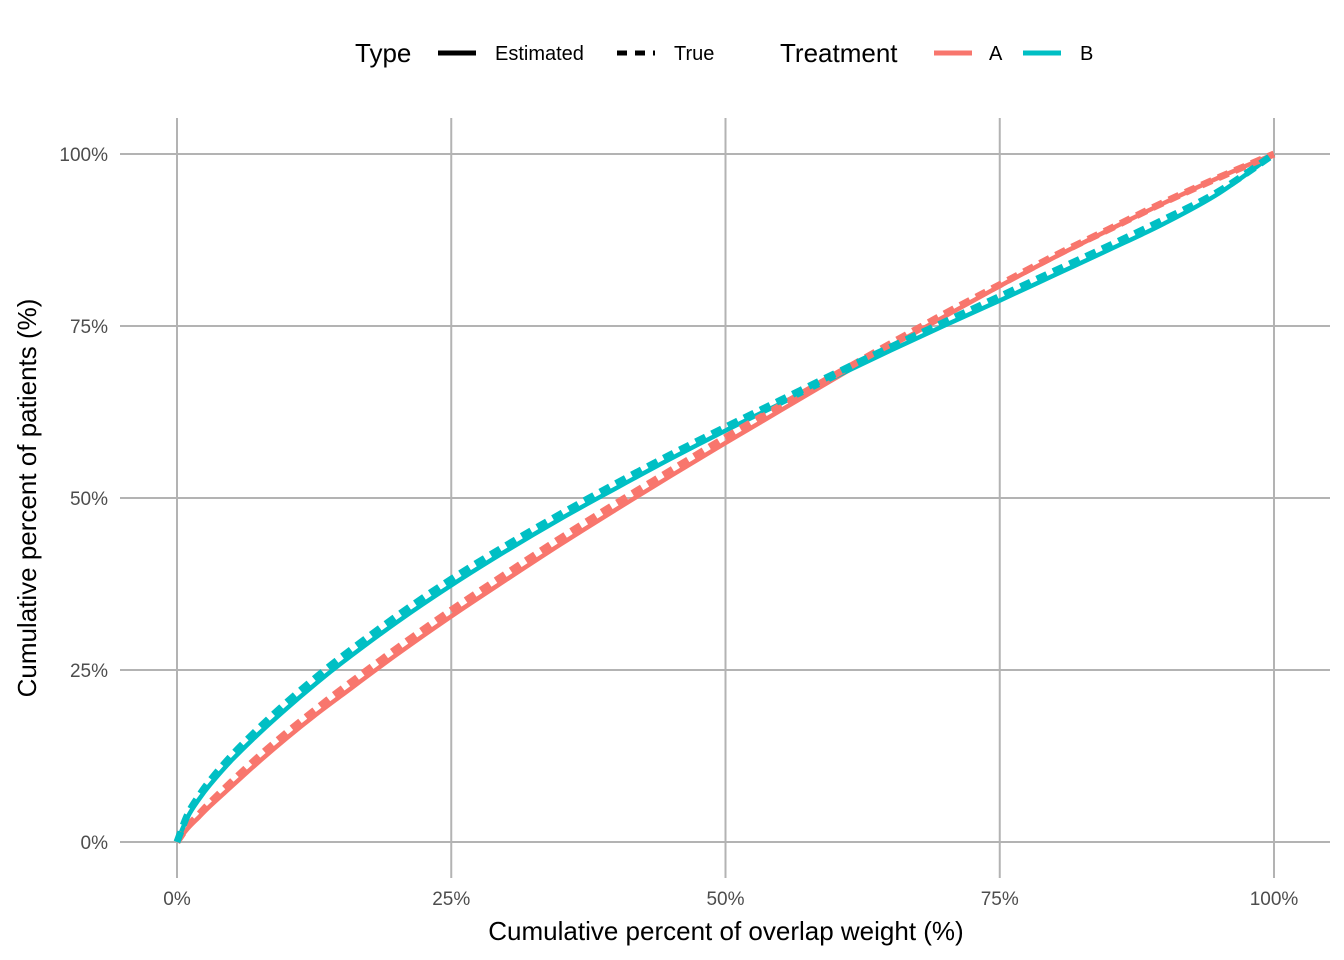  I want to click on y-tick-label-0pct: 0%, so click(95, 843).